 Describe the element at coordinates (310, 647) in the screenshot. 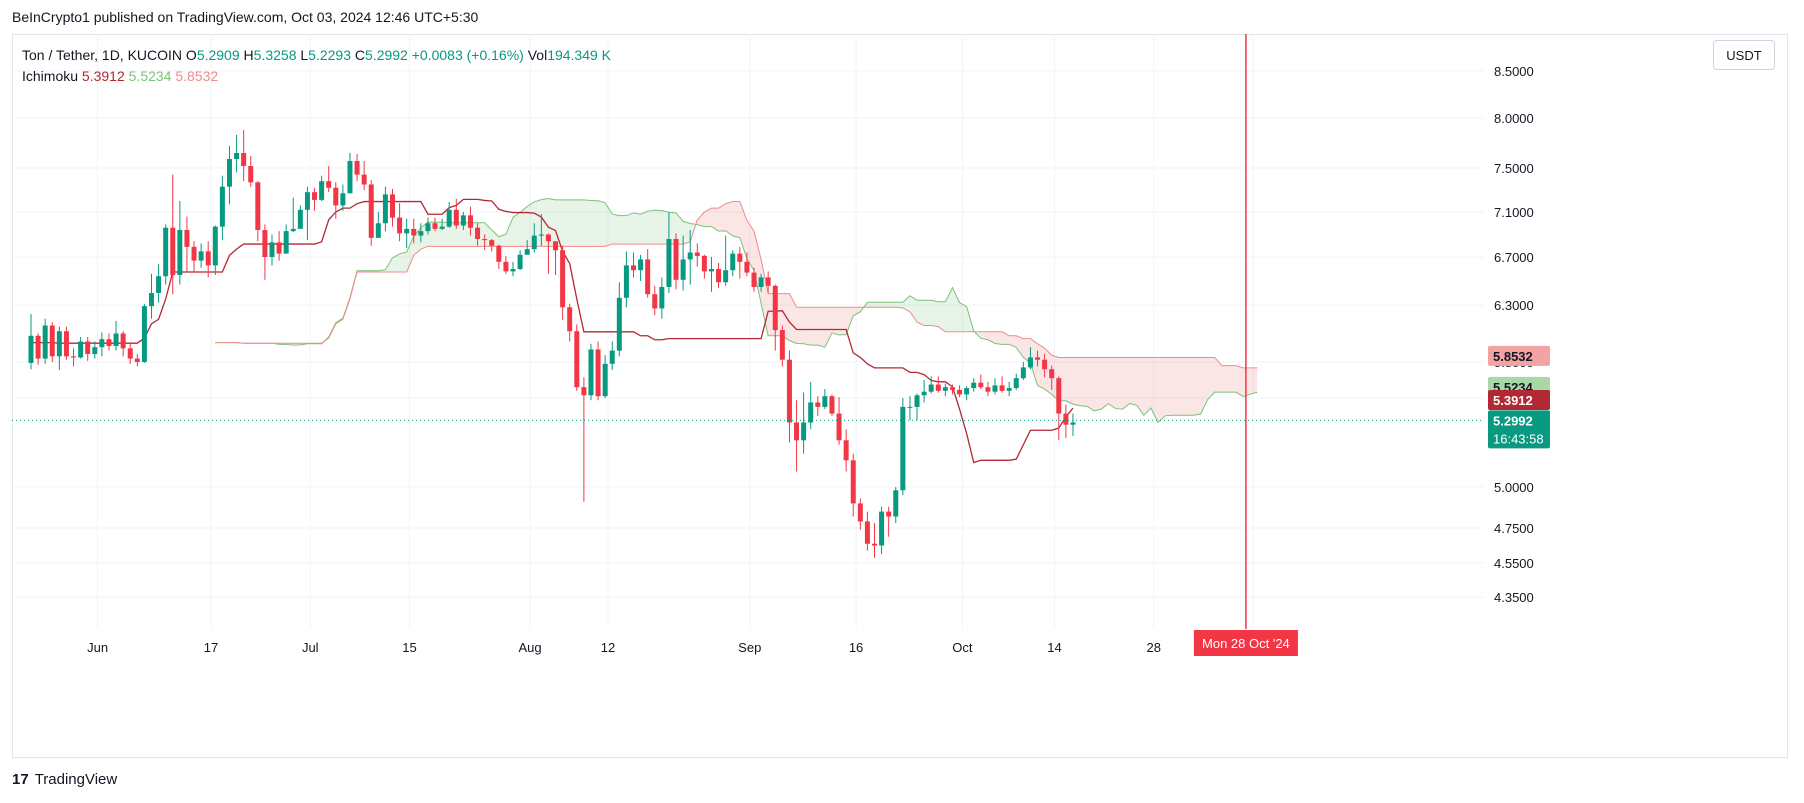

I see `x-tick-label: Jul` at that location.